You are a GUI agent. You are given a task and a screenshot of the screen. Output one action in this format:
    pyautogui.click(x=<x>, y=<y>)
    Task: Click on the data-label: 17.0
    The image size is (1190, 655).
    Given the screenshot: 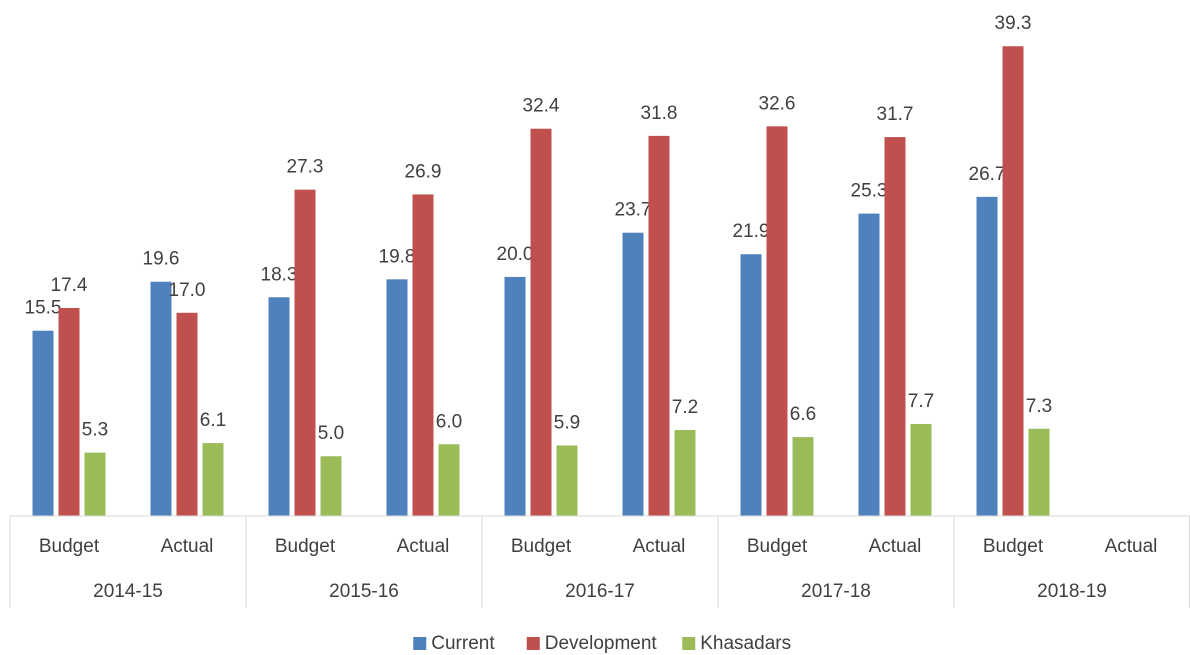 What is the action you would take?
    pyautogui.click(x=187, y=290)
    